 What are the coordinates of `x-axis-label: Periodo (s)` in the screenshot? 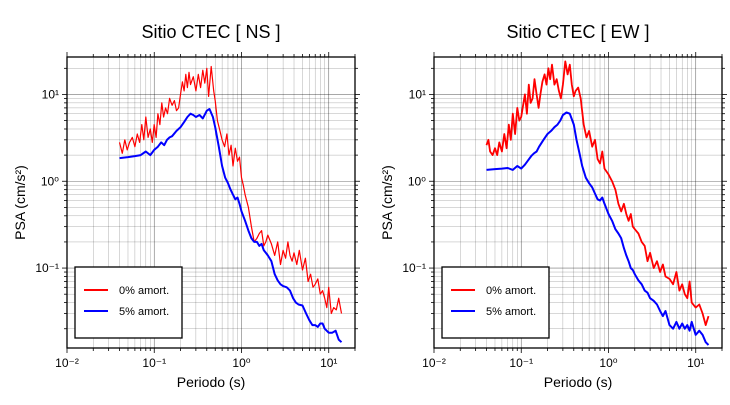 It's located at (578, 382).